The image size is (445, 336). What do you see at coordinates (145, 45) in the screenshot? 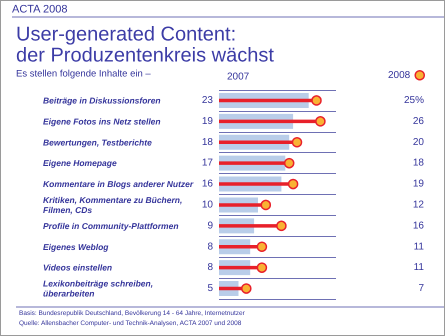
I see `chart-title: User-generated Content: der Produzentenkreis wächst` at bounding box center [145, 45].